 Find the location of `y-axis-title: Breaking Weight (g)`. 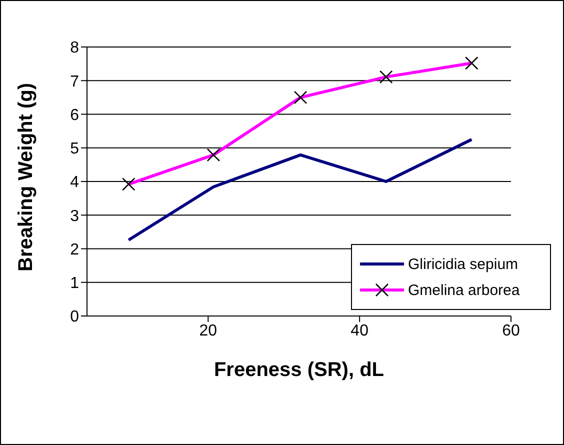

y-axis-title: Breaking Weight (g) is located at coordinates (26, 177).